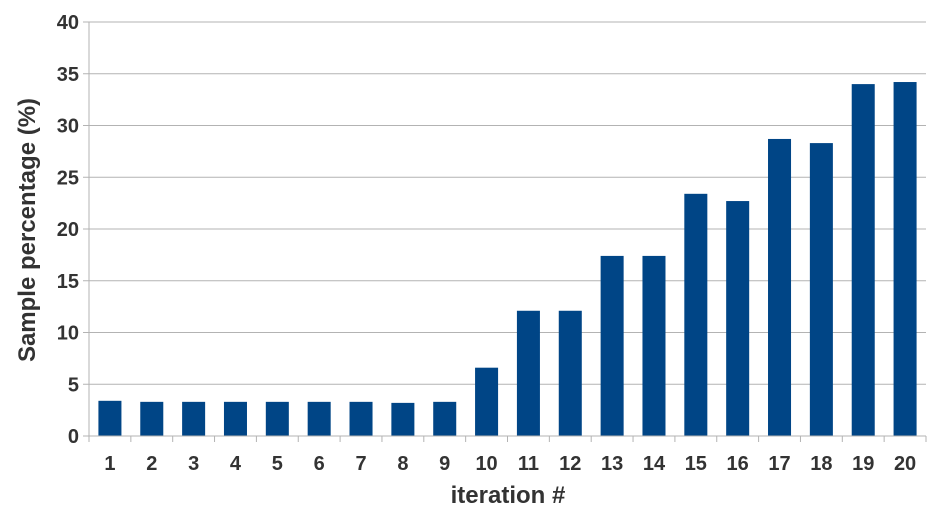 The height and width of the screenshot is (510, 930). I want to click on x-tick-label: 15, so click(696, 464).